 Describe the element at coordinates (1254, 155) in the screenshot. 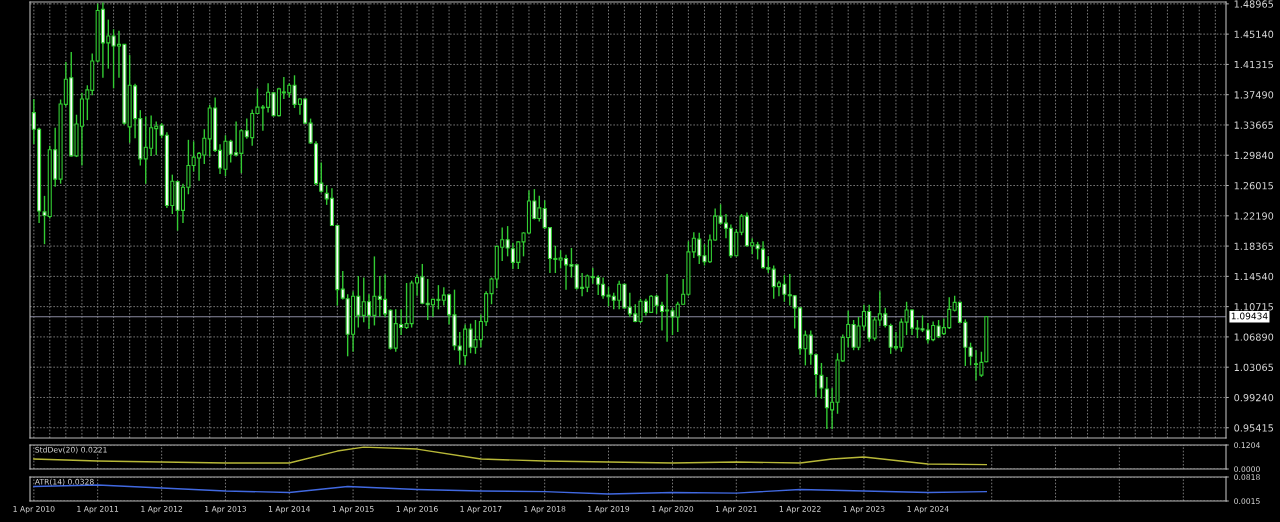

I see `y-tick-label: 1.29840` at that location.